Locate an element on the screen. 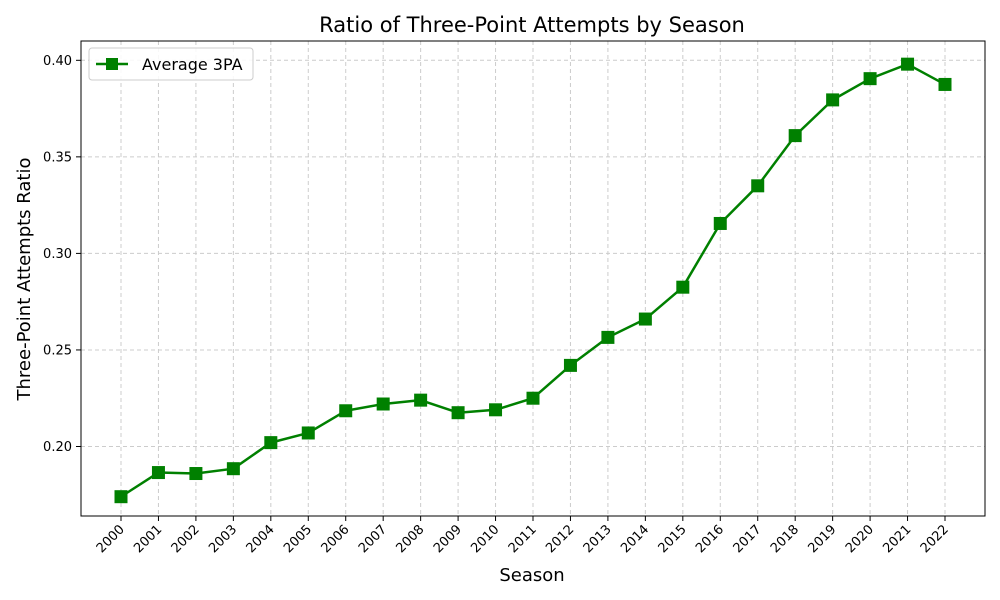 This screenshot has height=600, width=1000. x-tick-label: 2016 is located at coordinates (710, 539).